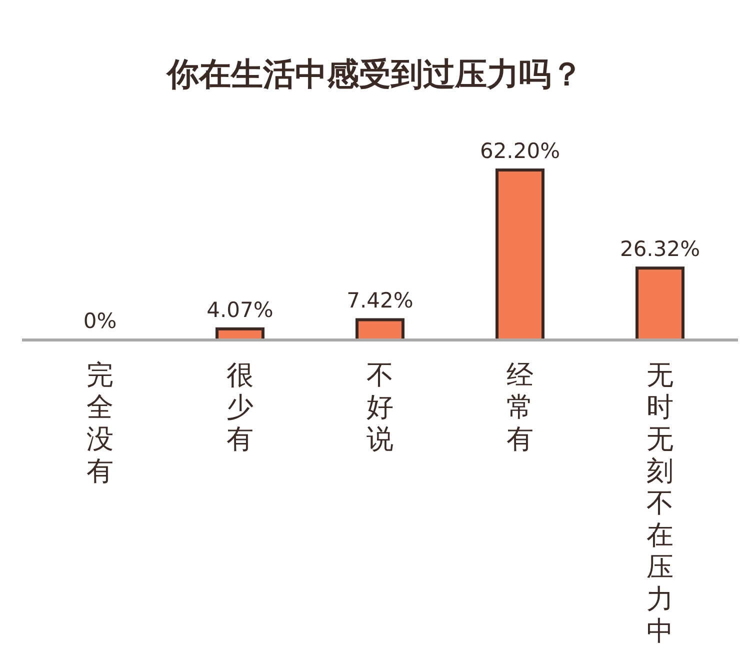  Describe the element at coordinates (374, 74) in the screenshot. I see `chart-title: 你在生活中感受到过压力吗？` at that location.